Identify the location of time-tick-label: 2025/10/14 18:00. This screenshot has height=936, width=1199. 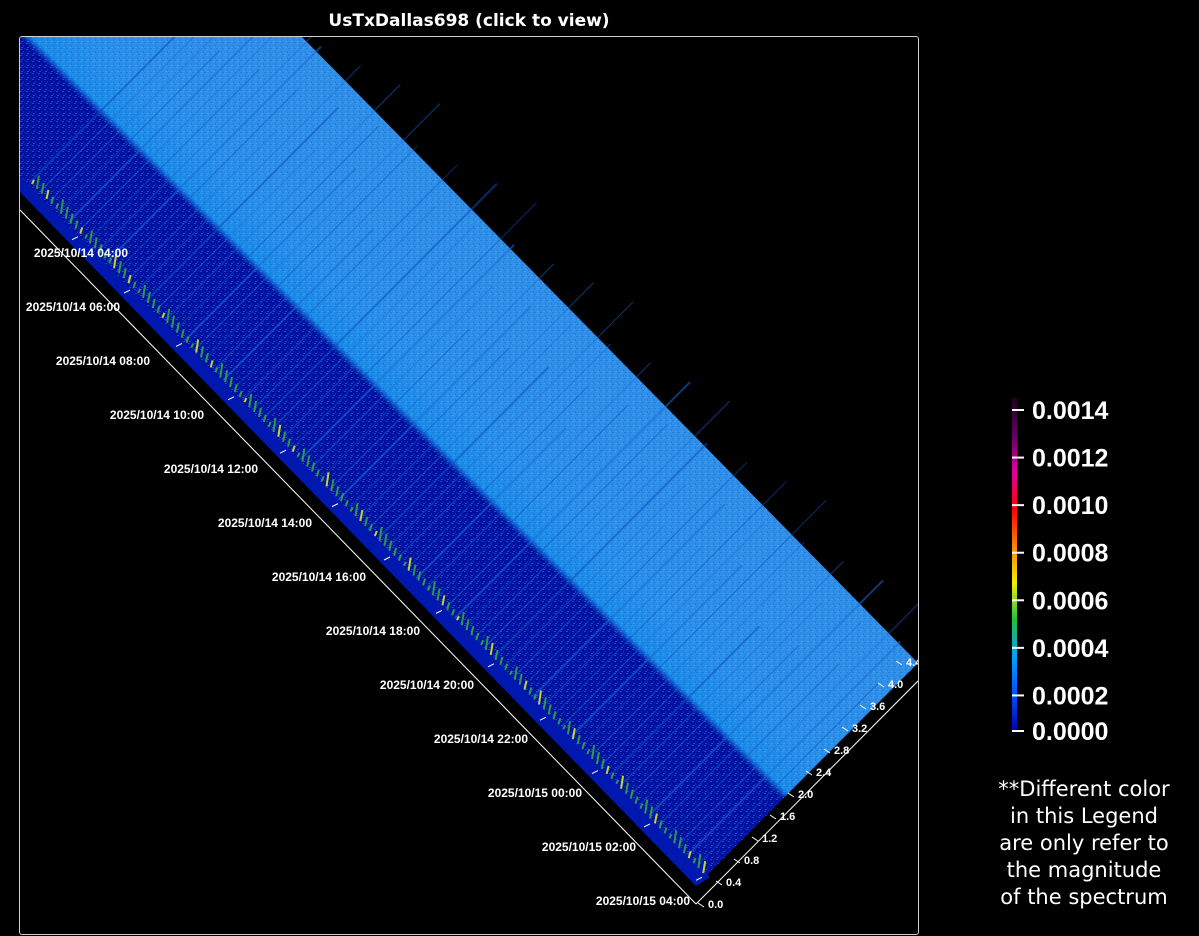
(373, 631).